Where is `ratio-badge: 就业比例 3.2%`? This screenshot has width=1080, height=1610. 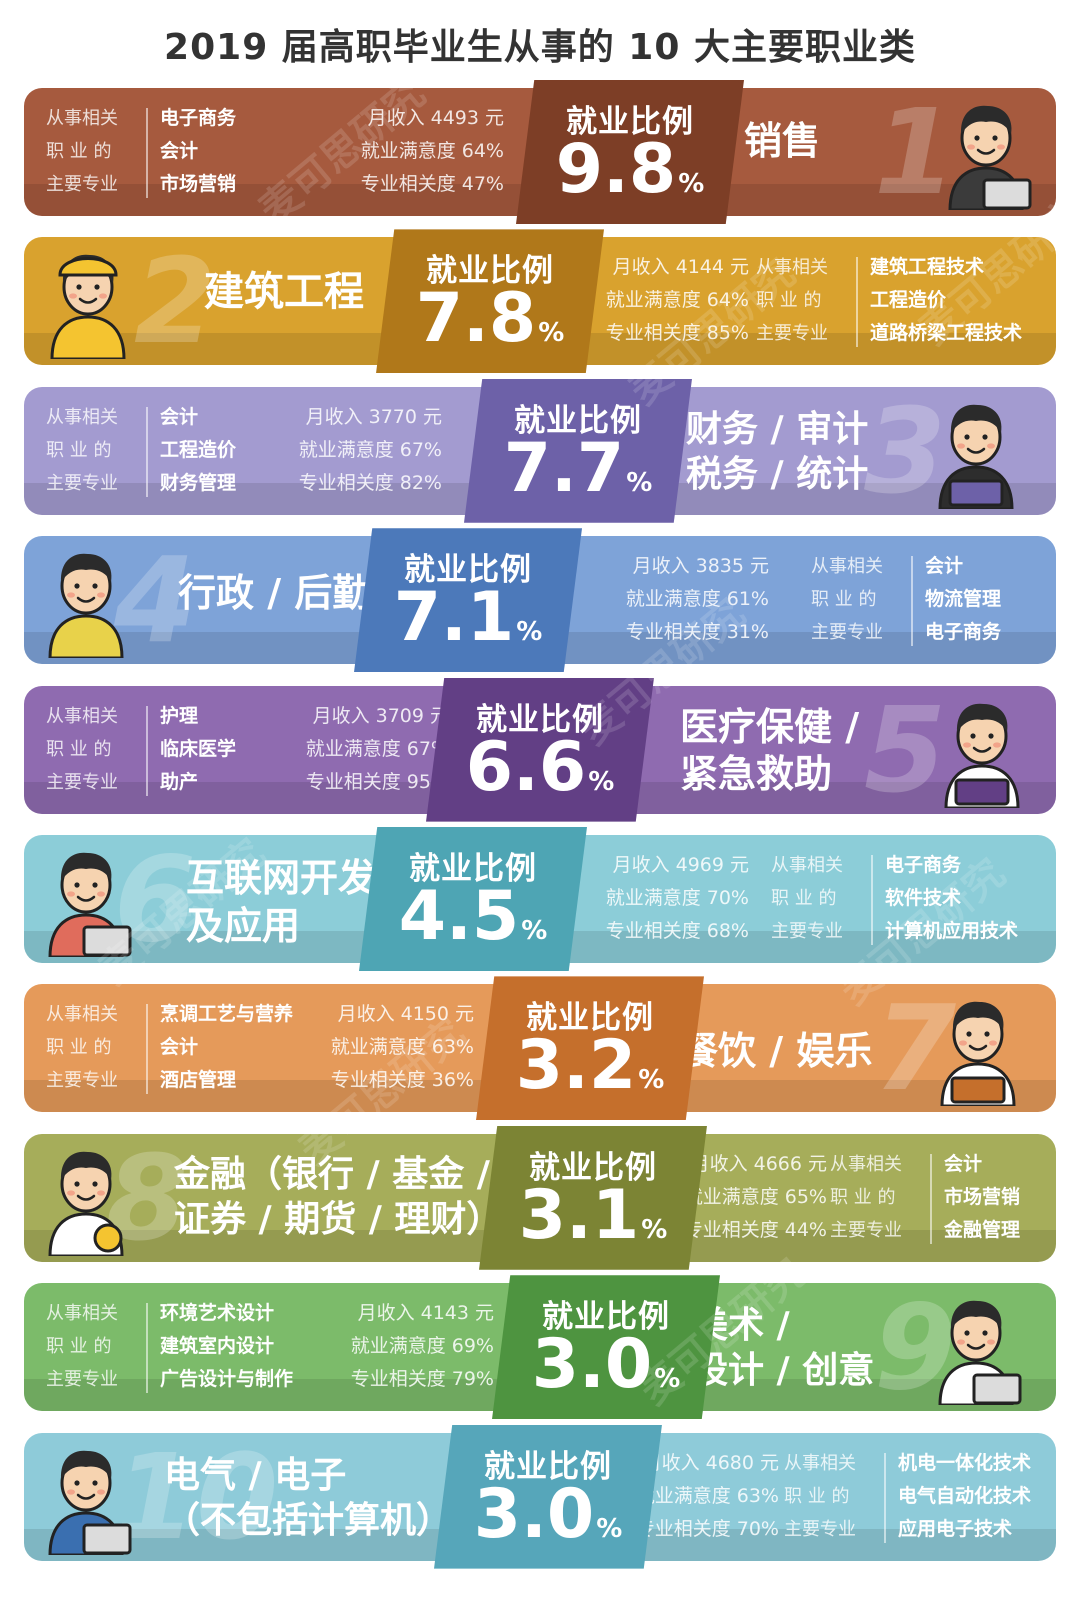 ratio-badge: 就业比例 3.2% is located at coordinates (590, 1048).